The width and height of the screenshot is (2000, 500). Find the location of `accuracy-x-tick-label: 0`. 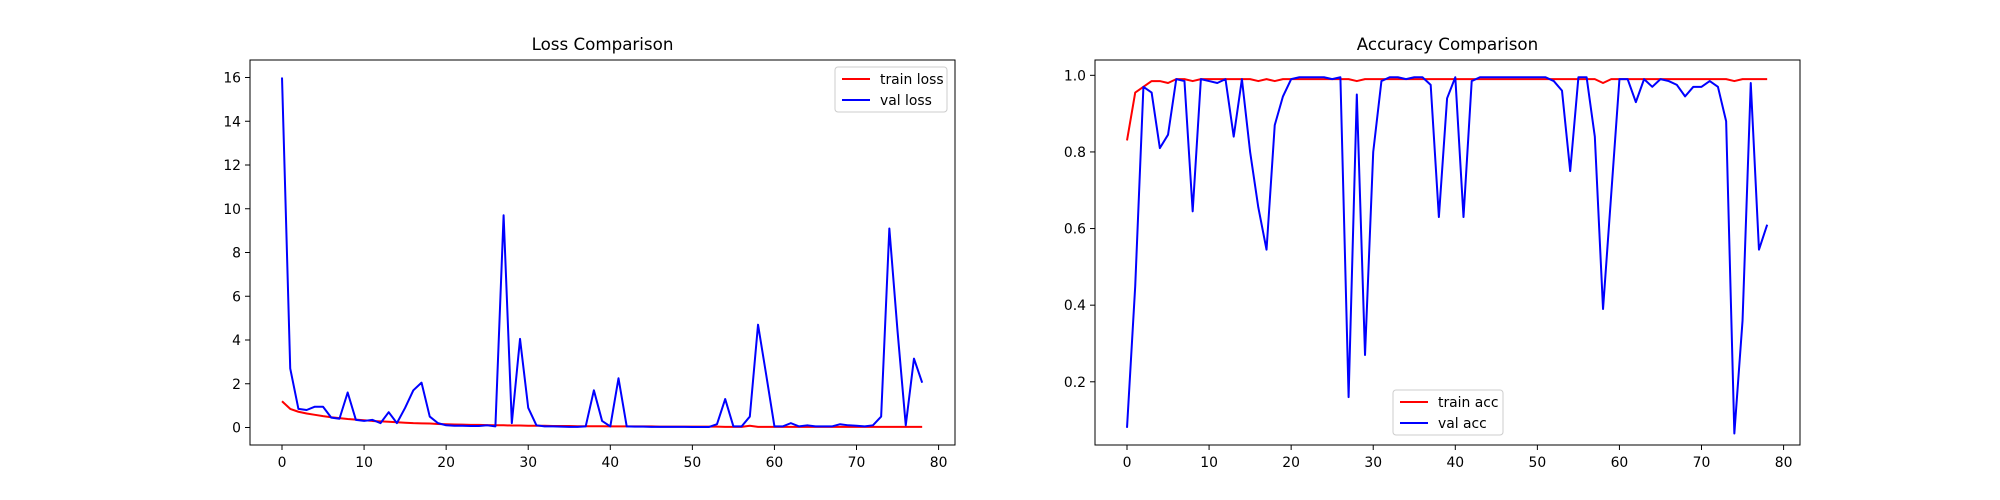

accuracy-x-tick-label: 0 is located at coordinates (1127, 463).